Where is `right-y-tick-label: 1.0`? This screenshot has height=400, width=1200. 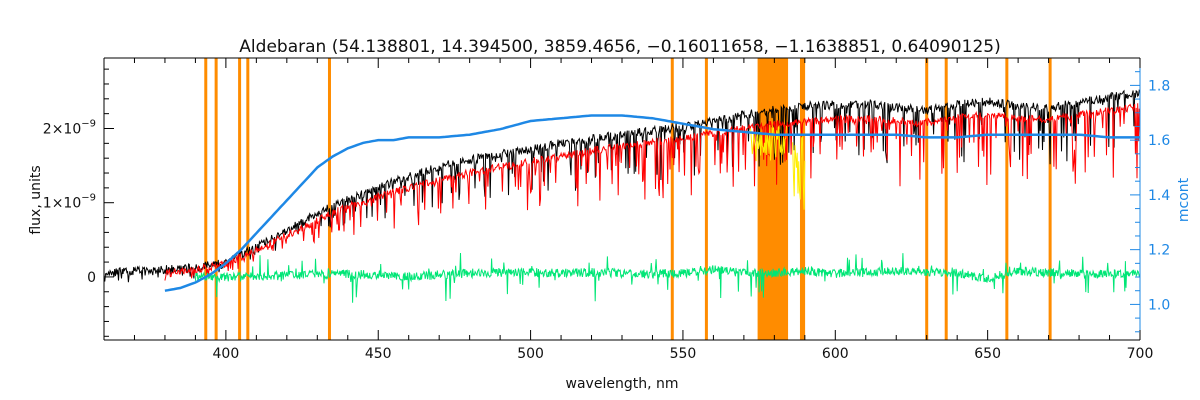
right-y-tick-label: 1.0 is located at coordinates (1159, 305).